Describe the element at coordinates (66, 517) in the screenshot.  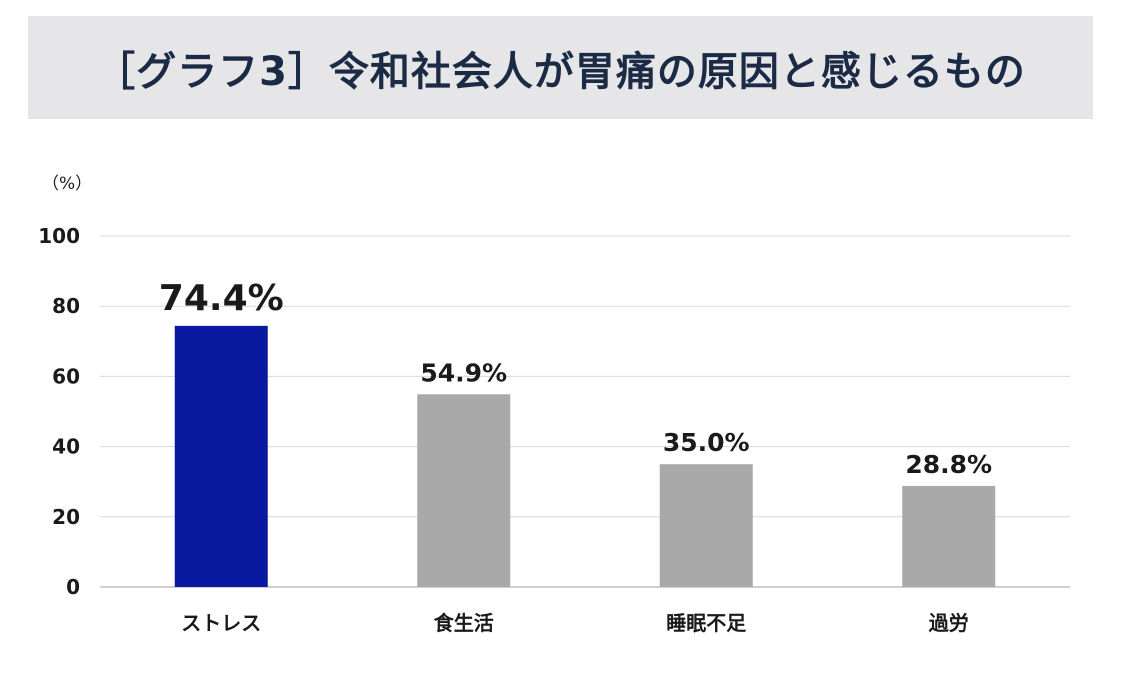
I see `y-tick-label: 20` at that location.